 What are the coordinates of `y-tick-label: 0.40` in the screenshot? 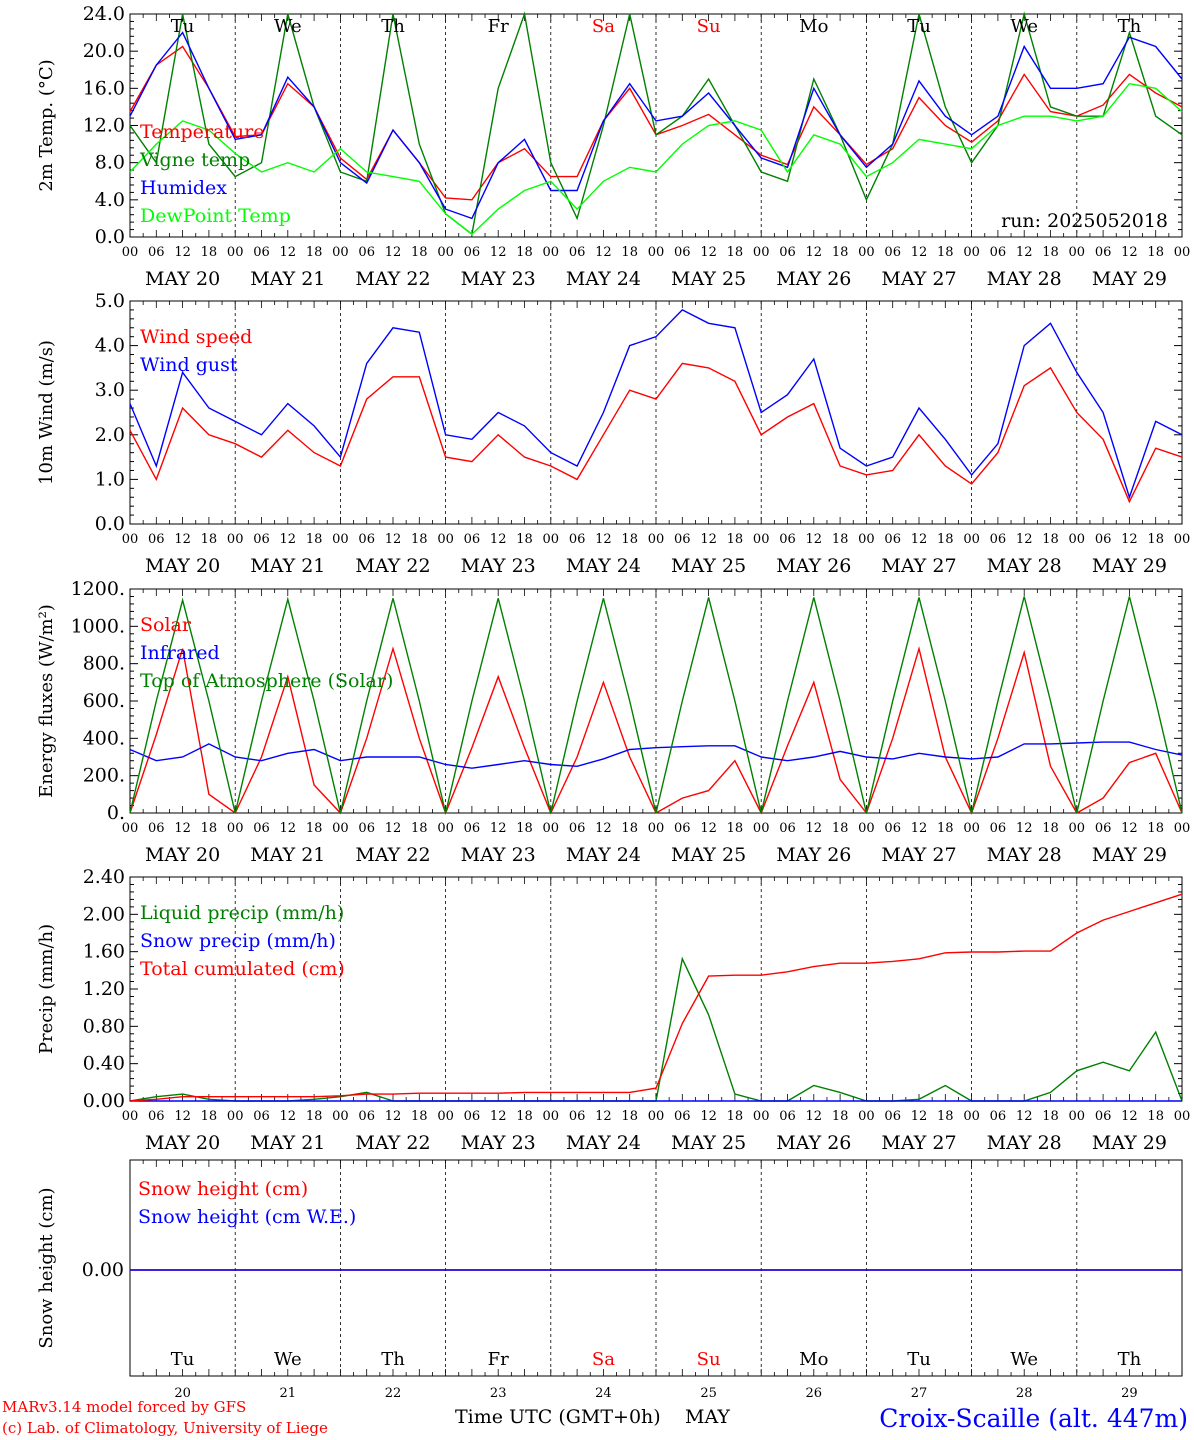 It's located at (104, 1064).